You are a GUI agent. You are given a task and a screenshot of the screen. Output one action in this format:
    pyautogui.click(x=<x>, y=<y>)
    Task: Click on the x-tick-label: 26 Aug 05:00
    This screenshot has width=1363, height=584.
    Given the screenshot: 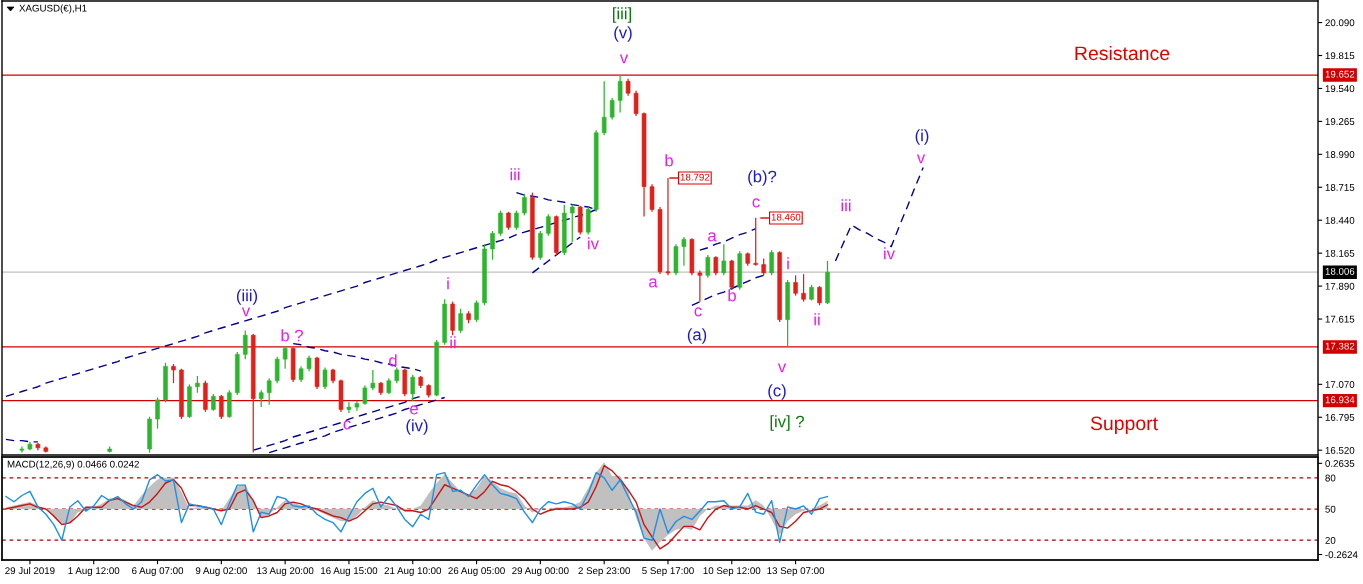 What is the action you would take?
    pyautogui.click(x=476, y=572)
    